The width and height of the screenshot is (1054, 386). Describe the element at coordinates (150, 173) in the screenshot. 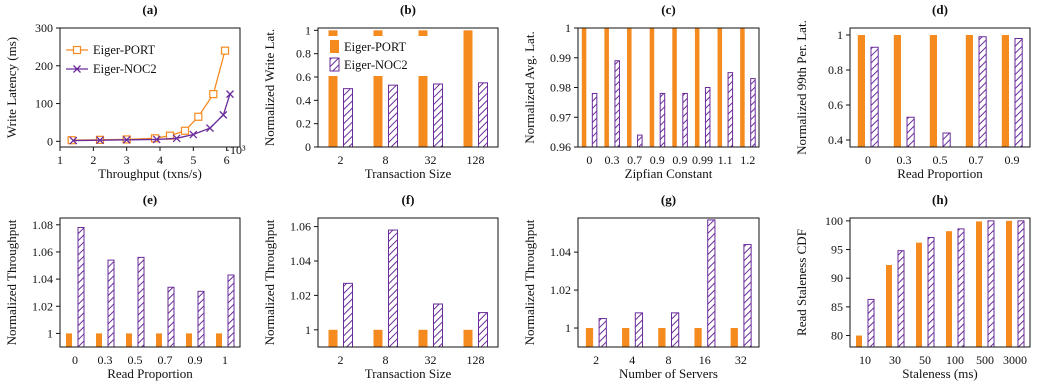

I see `x-axis-title: Throughput (txns/s)` at that location.